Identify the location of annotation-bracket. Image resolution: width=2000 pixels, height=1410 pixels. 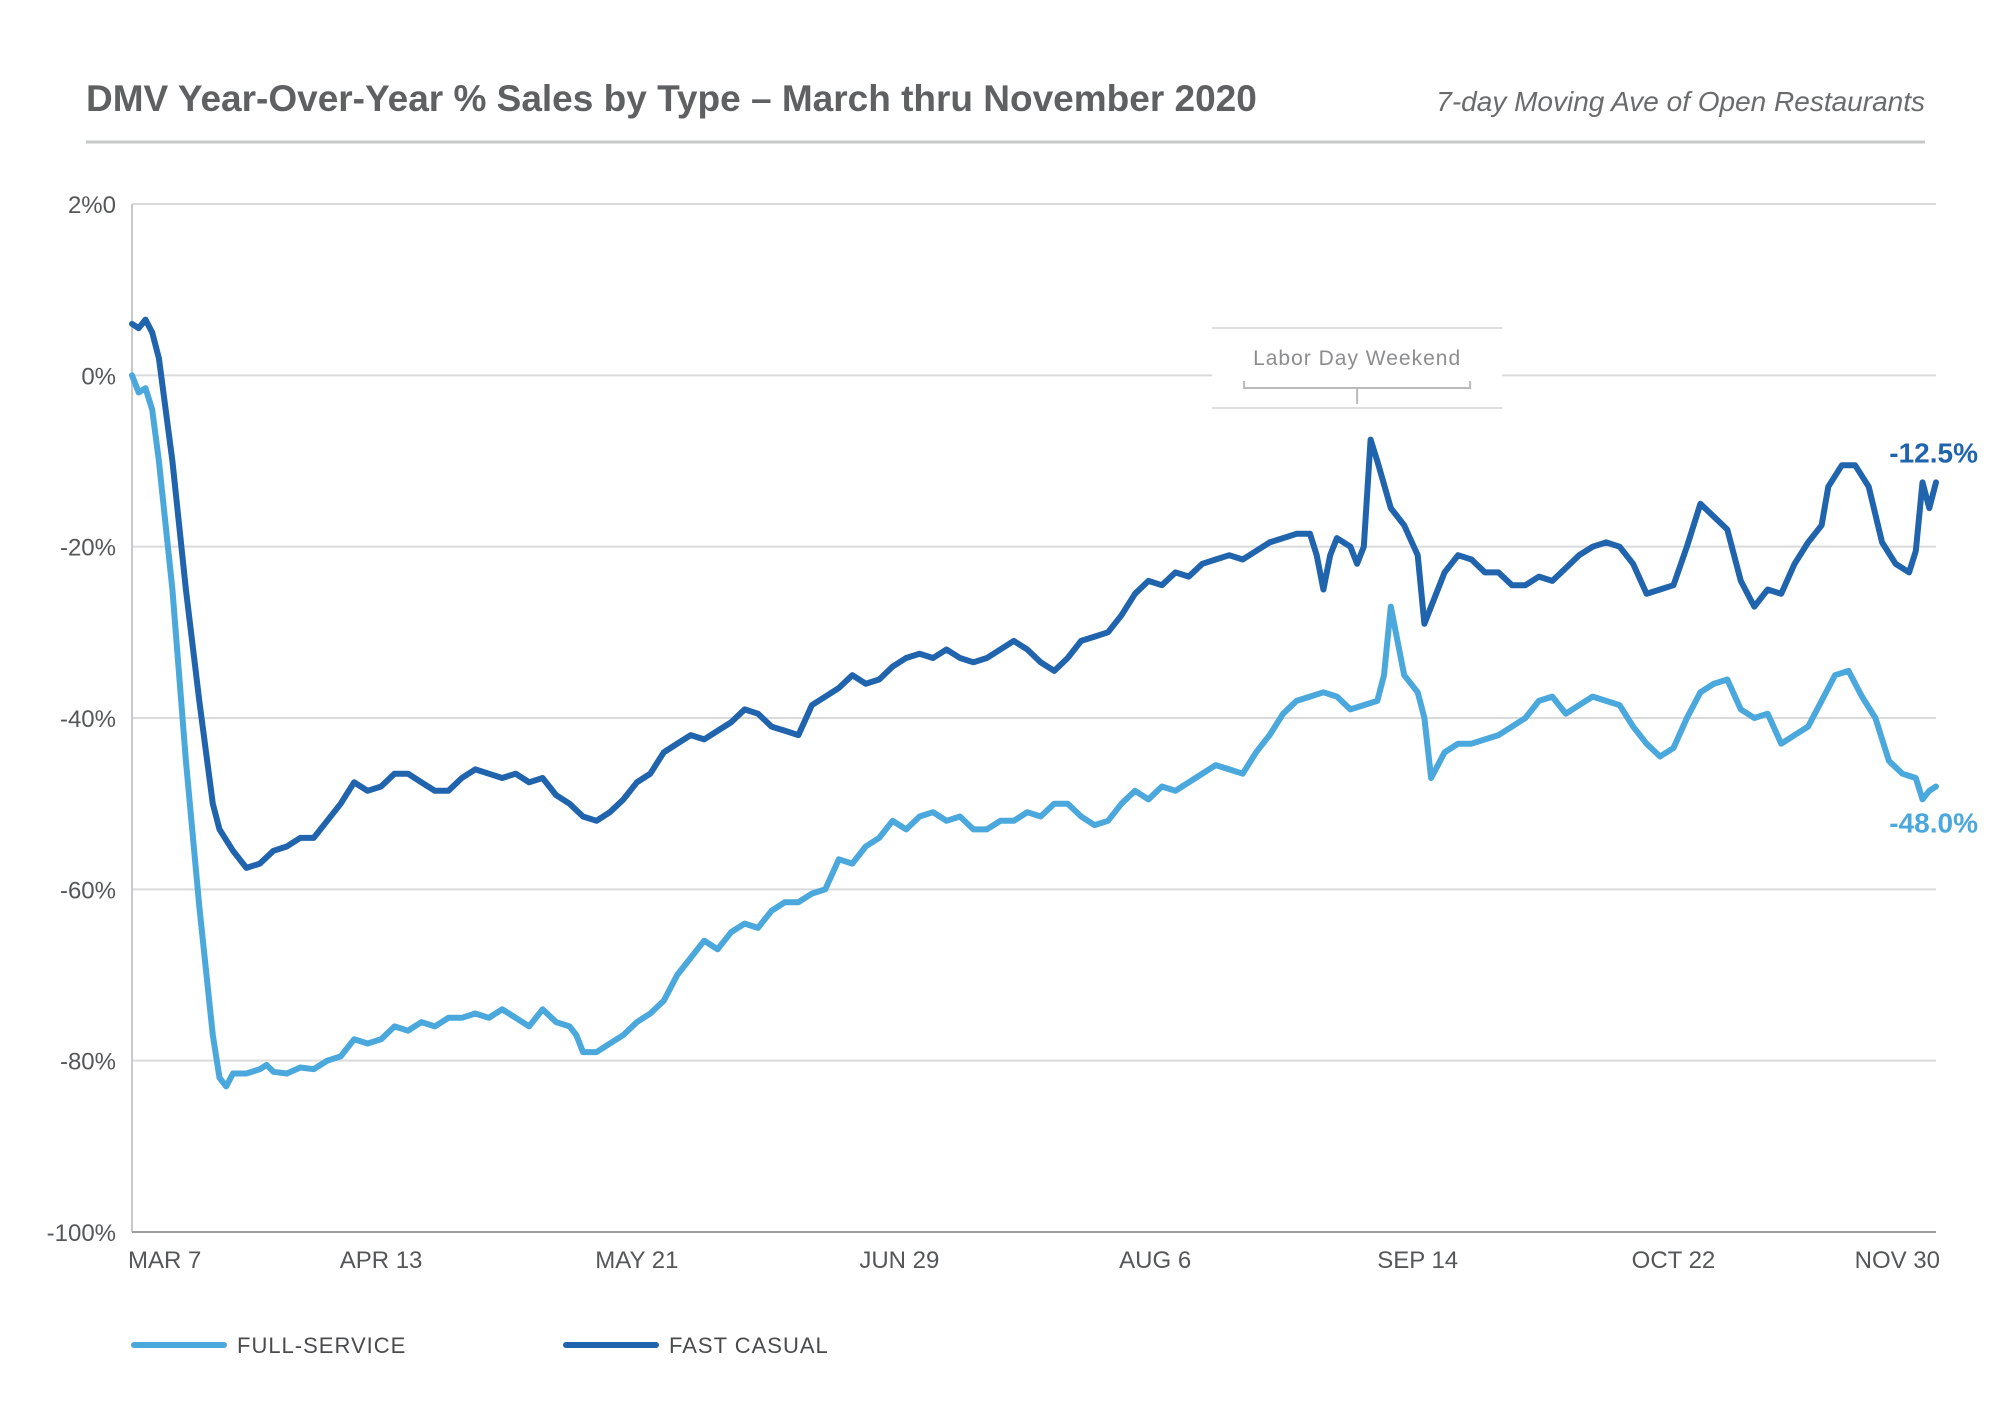
(1357, 392).